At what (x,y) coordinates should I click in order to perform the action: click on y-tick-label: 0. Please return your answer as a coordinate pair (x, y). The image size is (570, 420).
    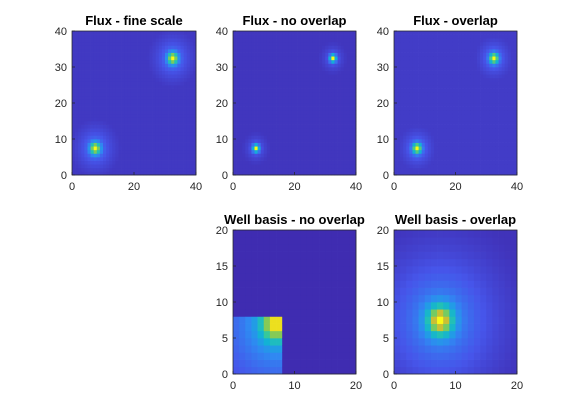
    Looking at the image, I should click on (225, 176).